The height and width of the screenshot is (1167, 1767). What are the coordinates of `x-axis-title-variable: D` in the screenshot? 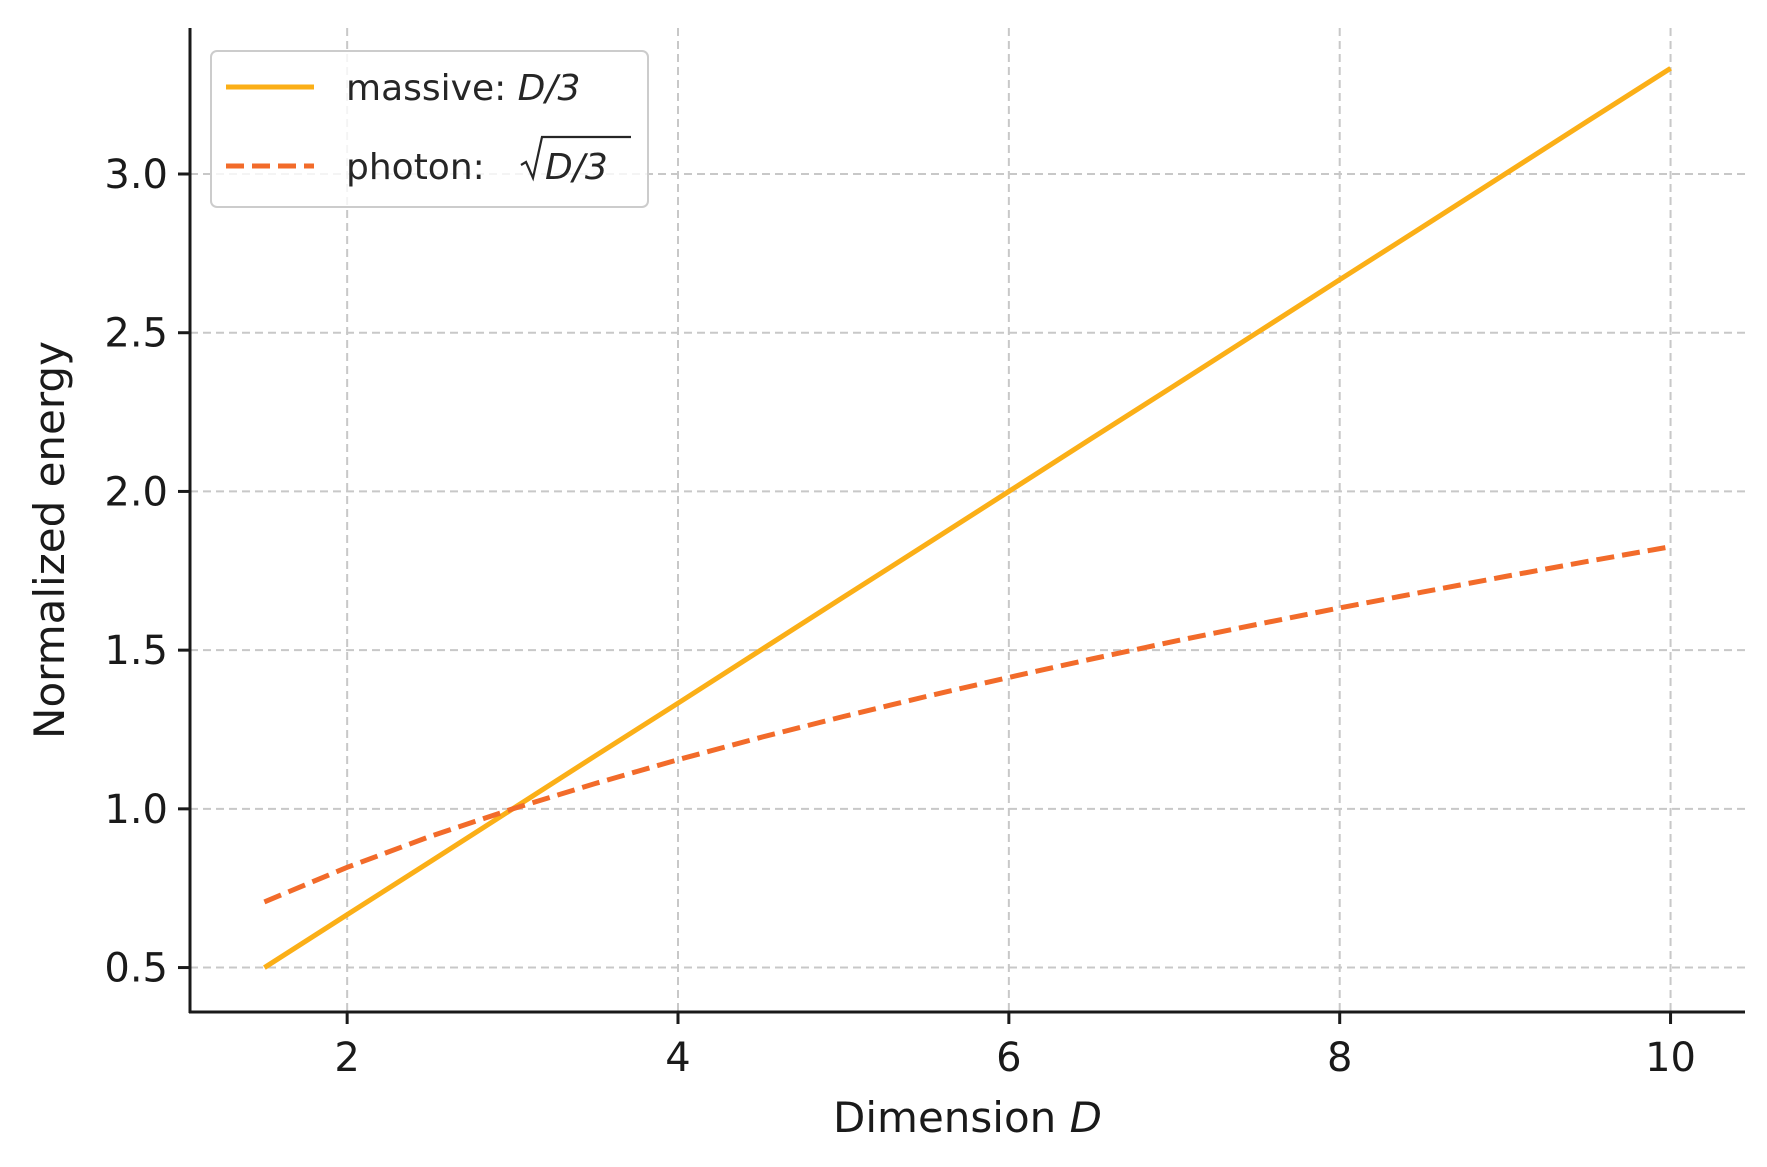 It's located at (1086, 1117).